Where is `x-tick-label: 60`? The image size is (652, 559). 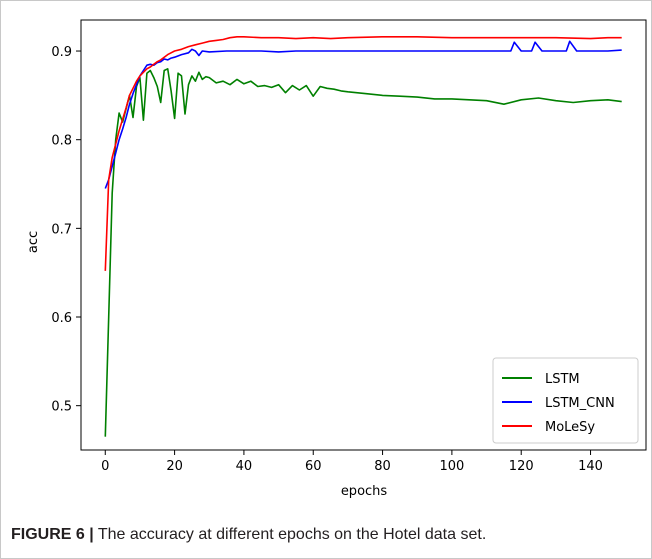 x-tick-label: 60 is located at coordinates (313, 466).